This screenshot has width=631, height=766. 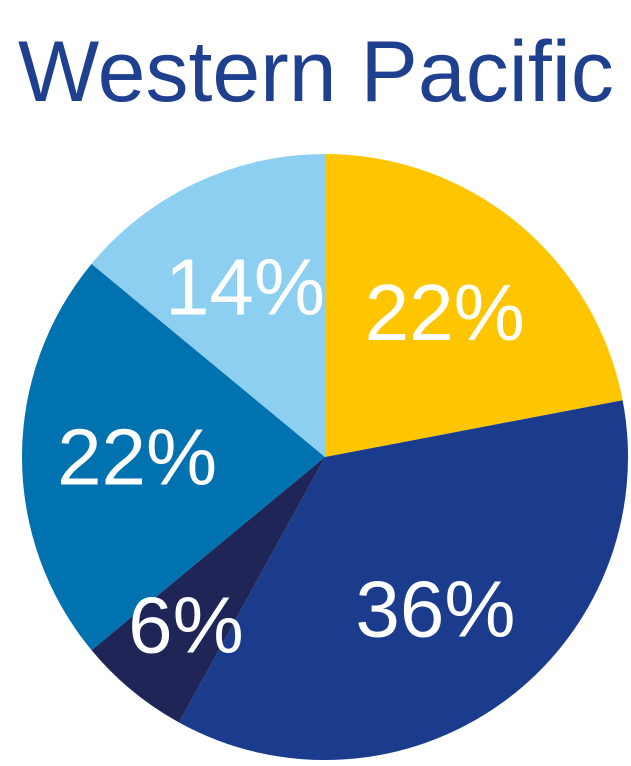 What do you see at coordinates (186, 625) in the screenshot?
I see `data-label: 6%` at bounding box center [186, 625].